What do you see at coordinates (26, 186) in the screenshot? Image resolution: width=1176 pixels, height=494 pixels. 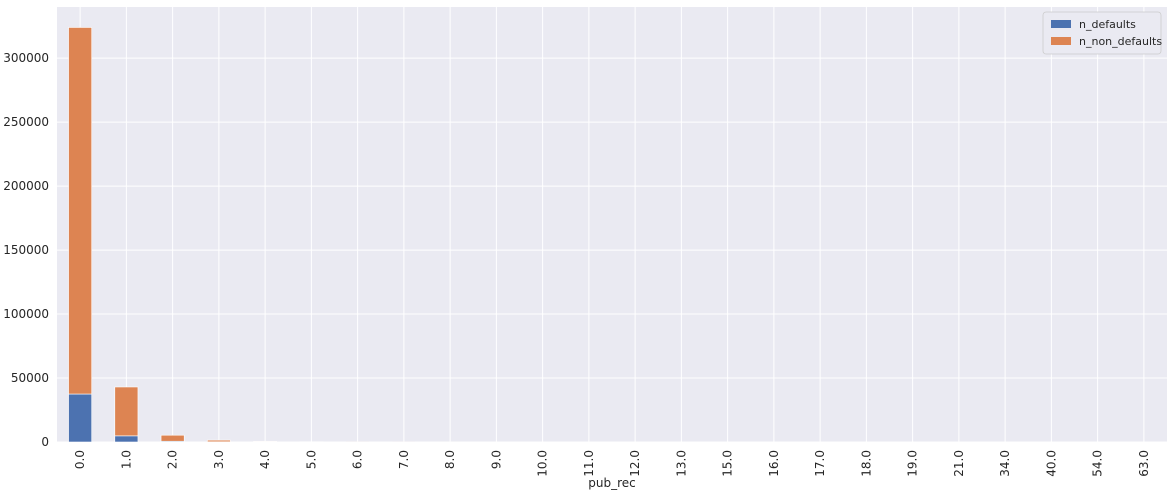 I see `y-tick-label: 200000` at bounding box center [26, 186].